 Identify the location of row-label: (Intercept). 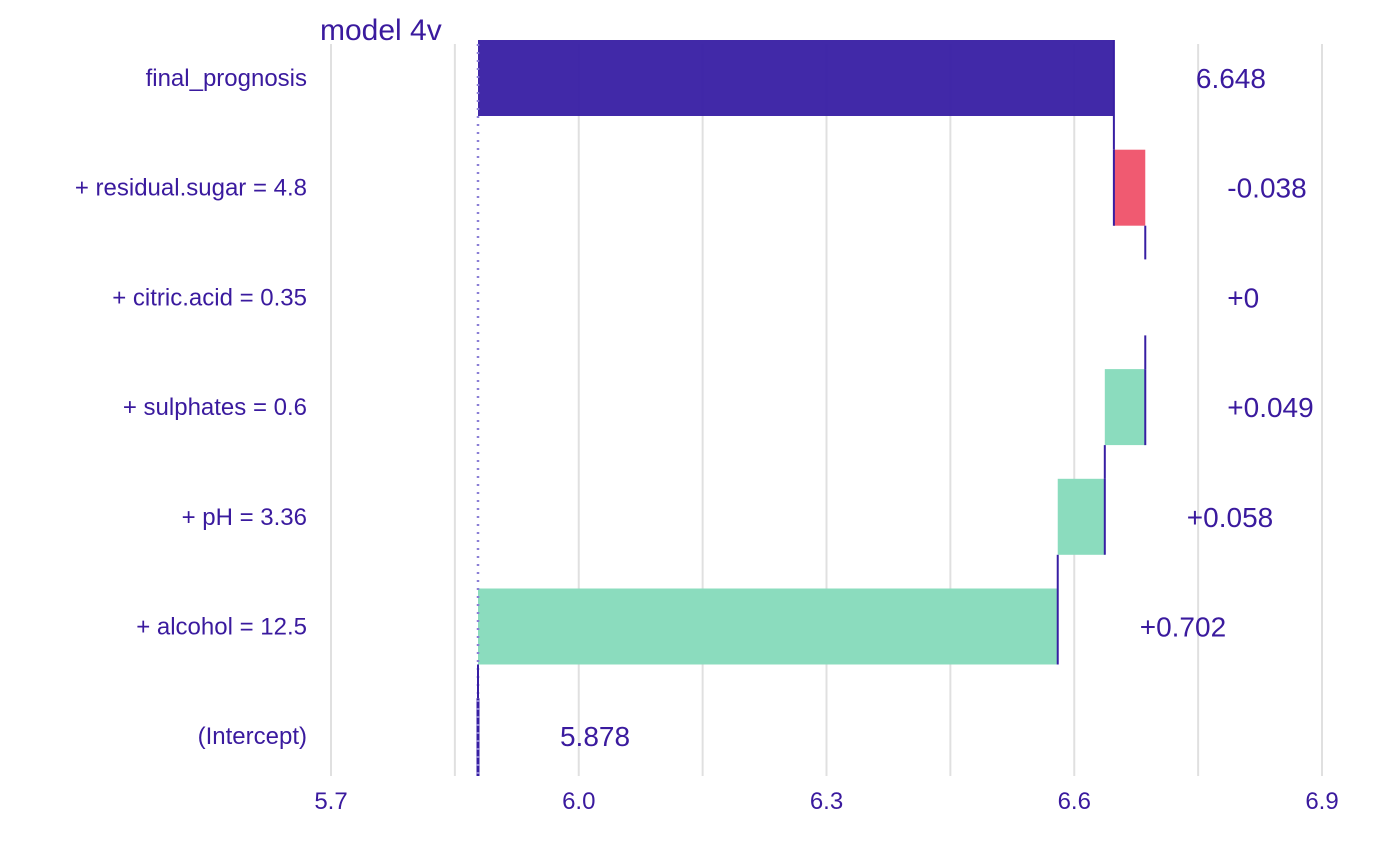
(252, 736).